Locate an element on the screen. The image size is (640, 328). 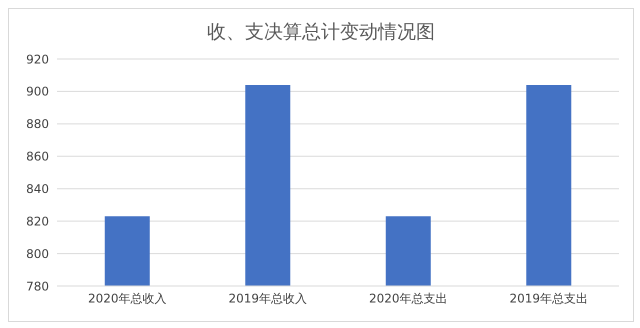
y-tick-label: 780 is located at coordinates (37, 286).